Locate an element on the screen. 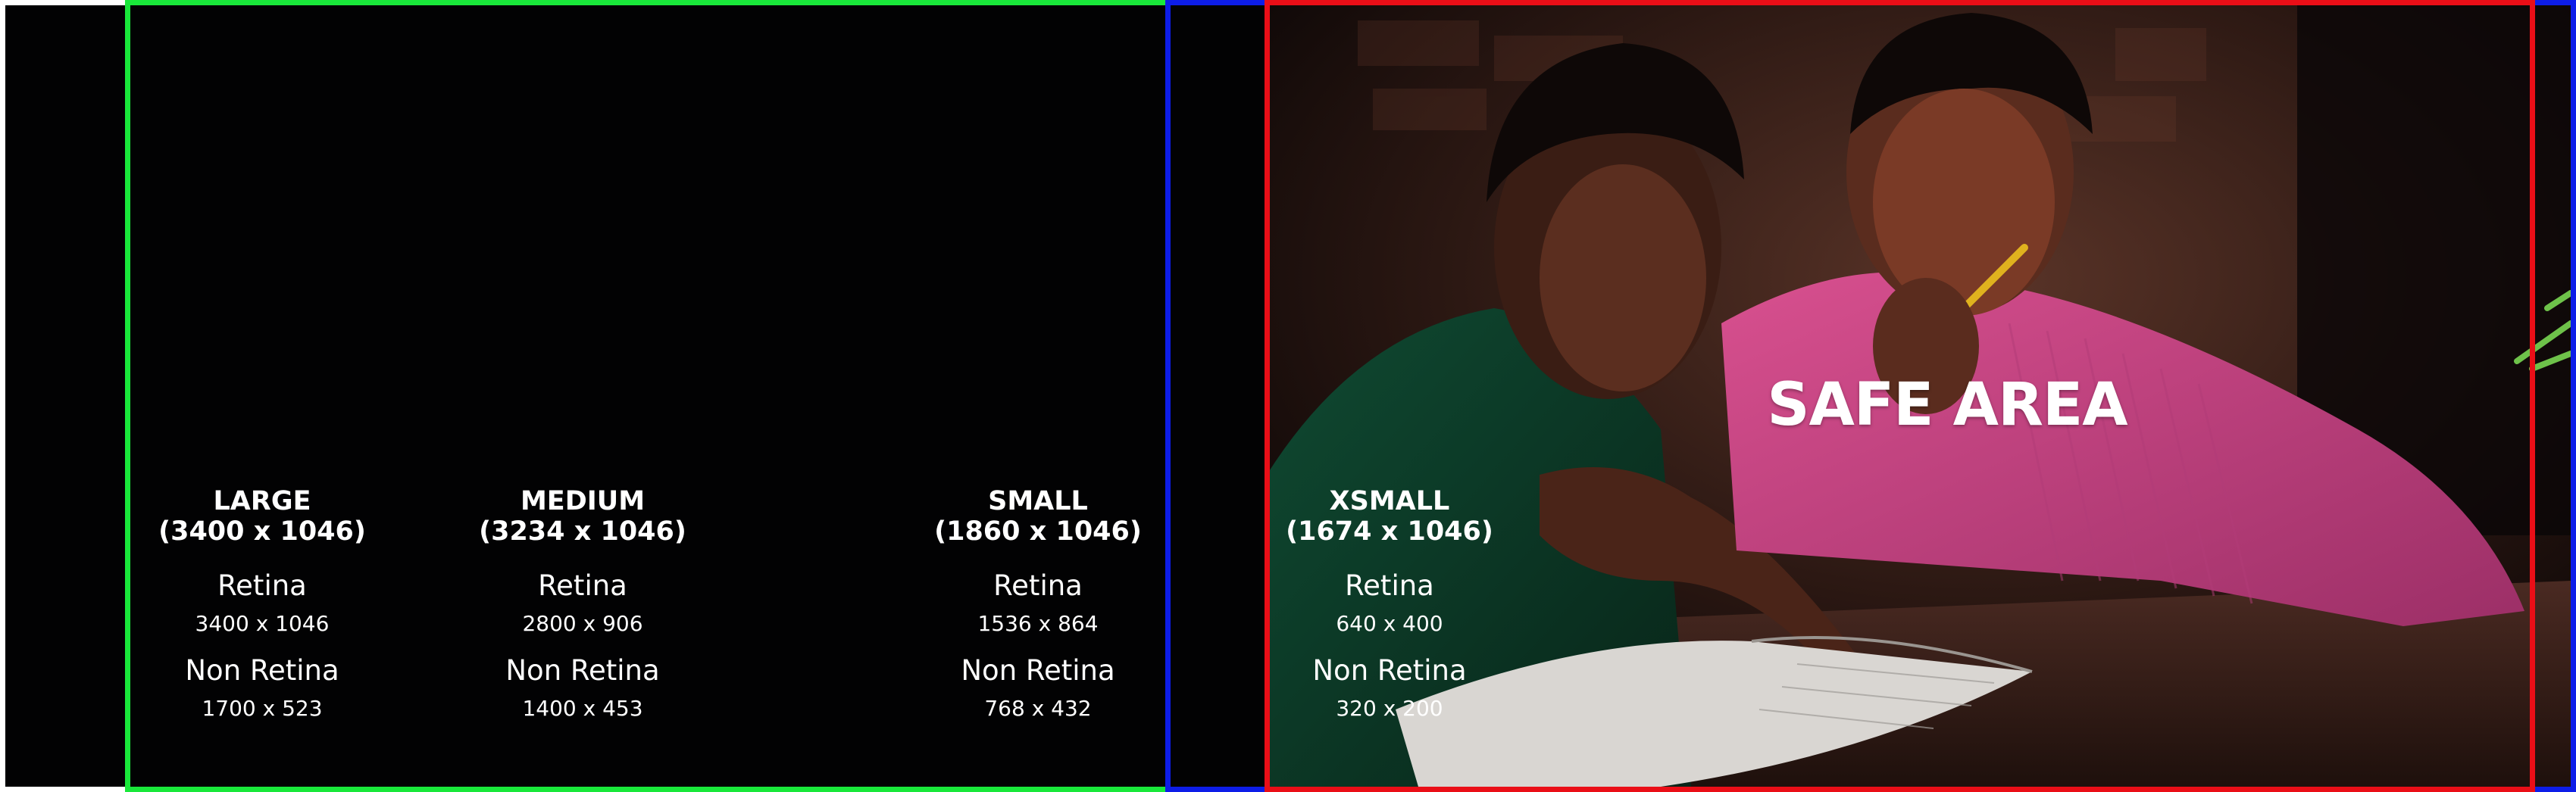  size-dims: (3234 x 1046) is located at coordinates (582, 531).